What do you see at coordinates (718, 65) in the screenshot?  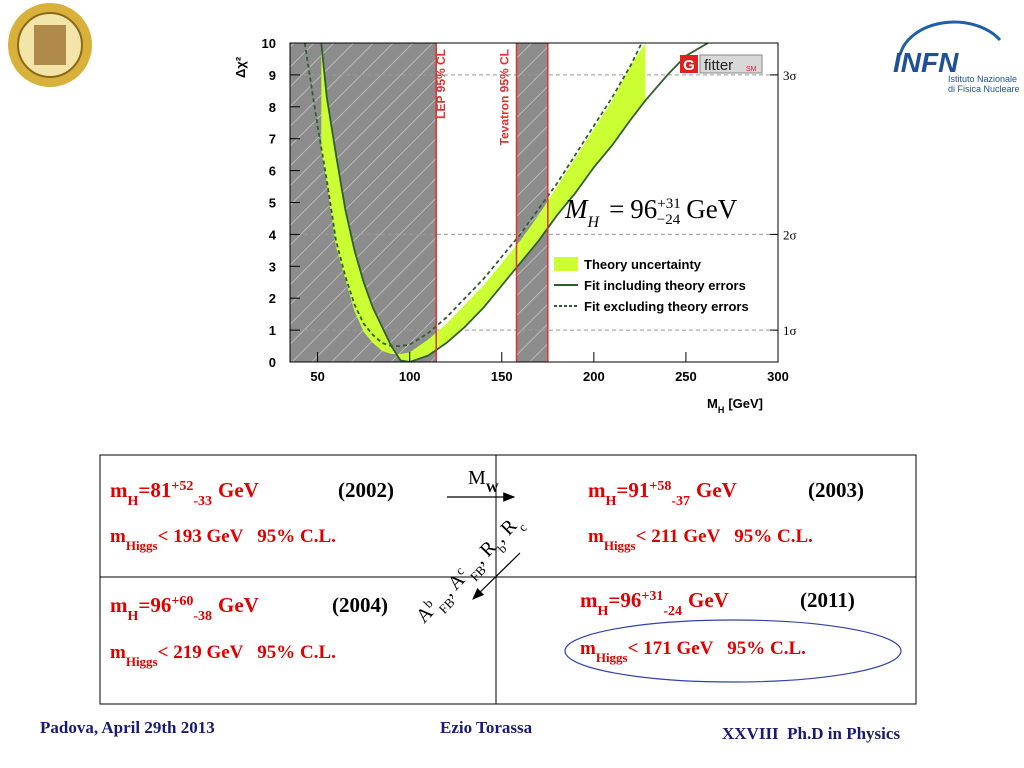 I see `logo-name: fitter` at bounding box center [718, 65].